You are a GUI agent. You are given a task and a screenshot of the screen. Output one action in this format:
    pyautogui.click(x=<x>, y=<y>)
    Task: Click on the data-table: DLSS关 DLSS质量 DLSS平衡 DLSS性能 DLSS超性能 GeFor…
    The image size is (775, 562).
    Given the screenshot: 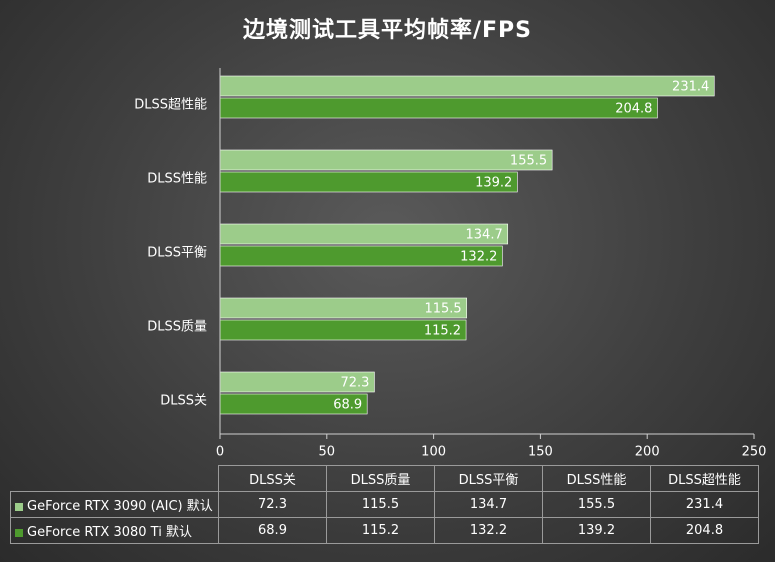 What is the action you would take?
    pyautogui.click(x=384, y=504)
    